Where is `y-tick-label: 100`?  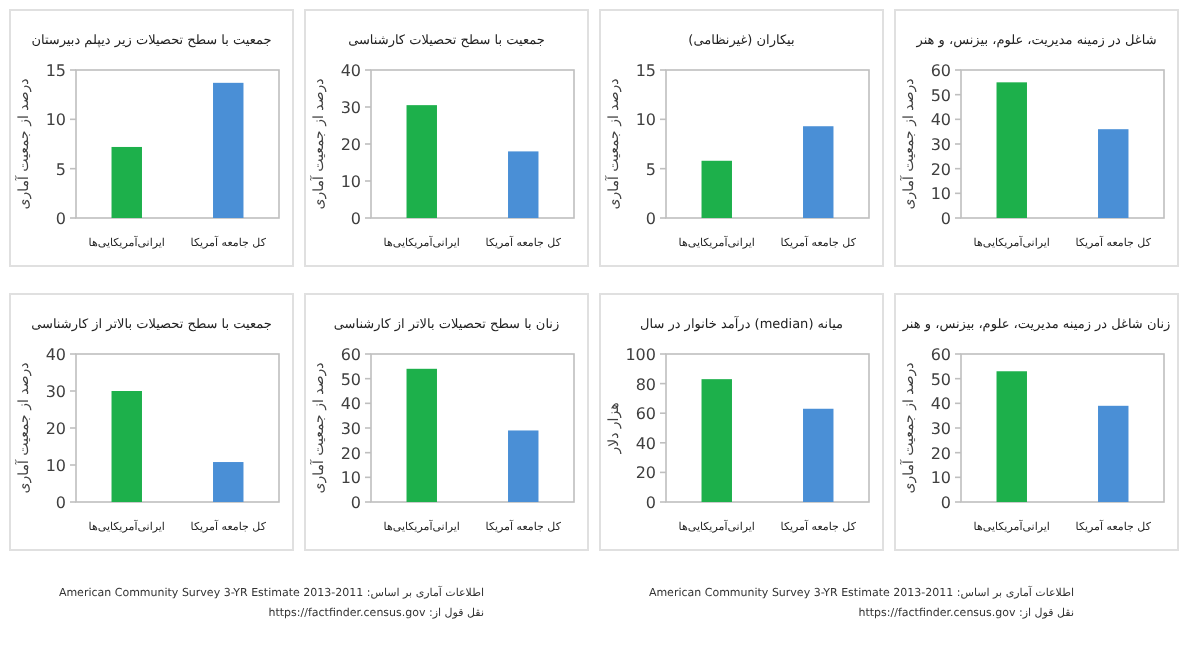
y-tick-label: 100 is located at coordinates (640, 355).